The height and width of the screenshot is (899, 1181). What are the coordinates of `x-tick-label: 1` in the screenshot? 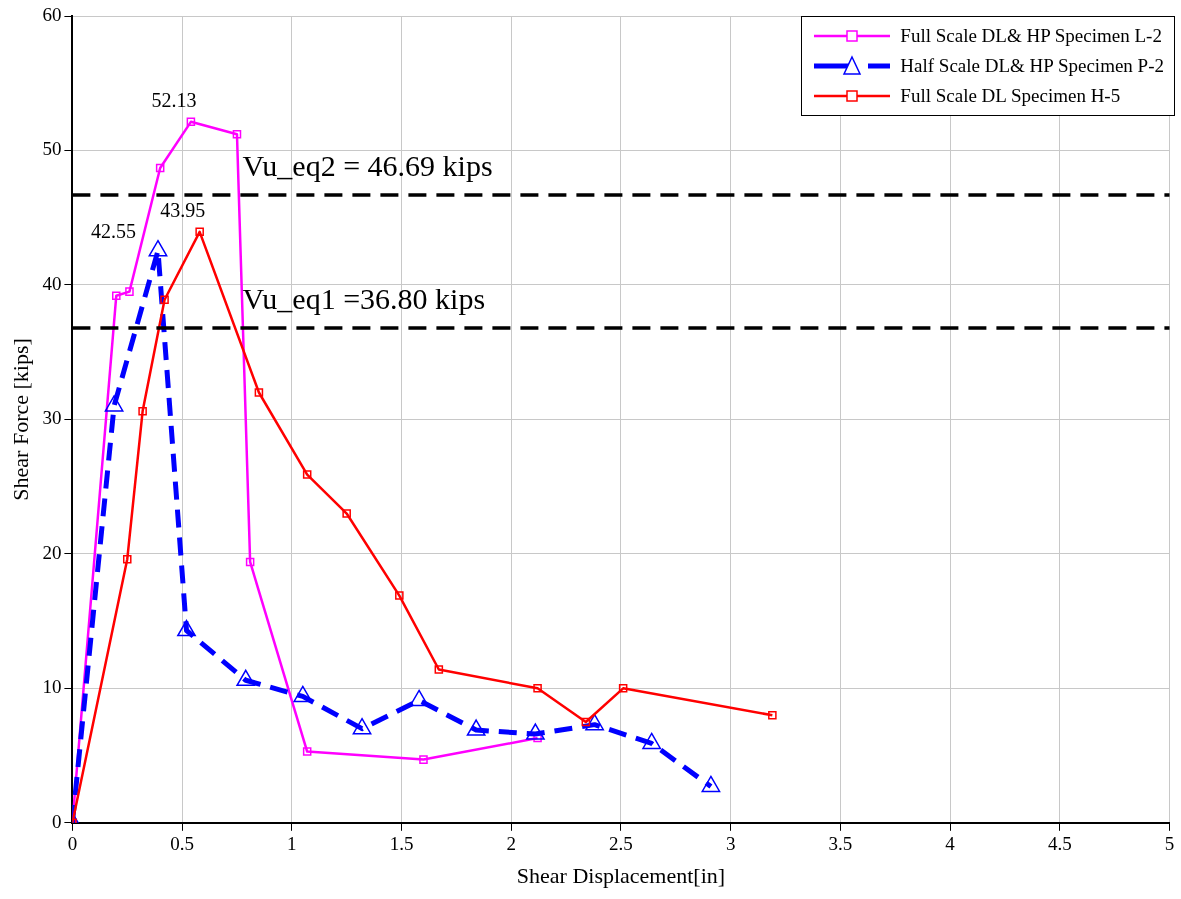 It's located at (292, 844).